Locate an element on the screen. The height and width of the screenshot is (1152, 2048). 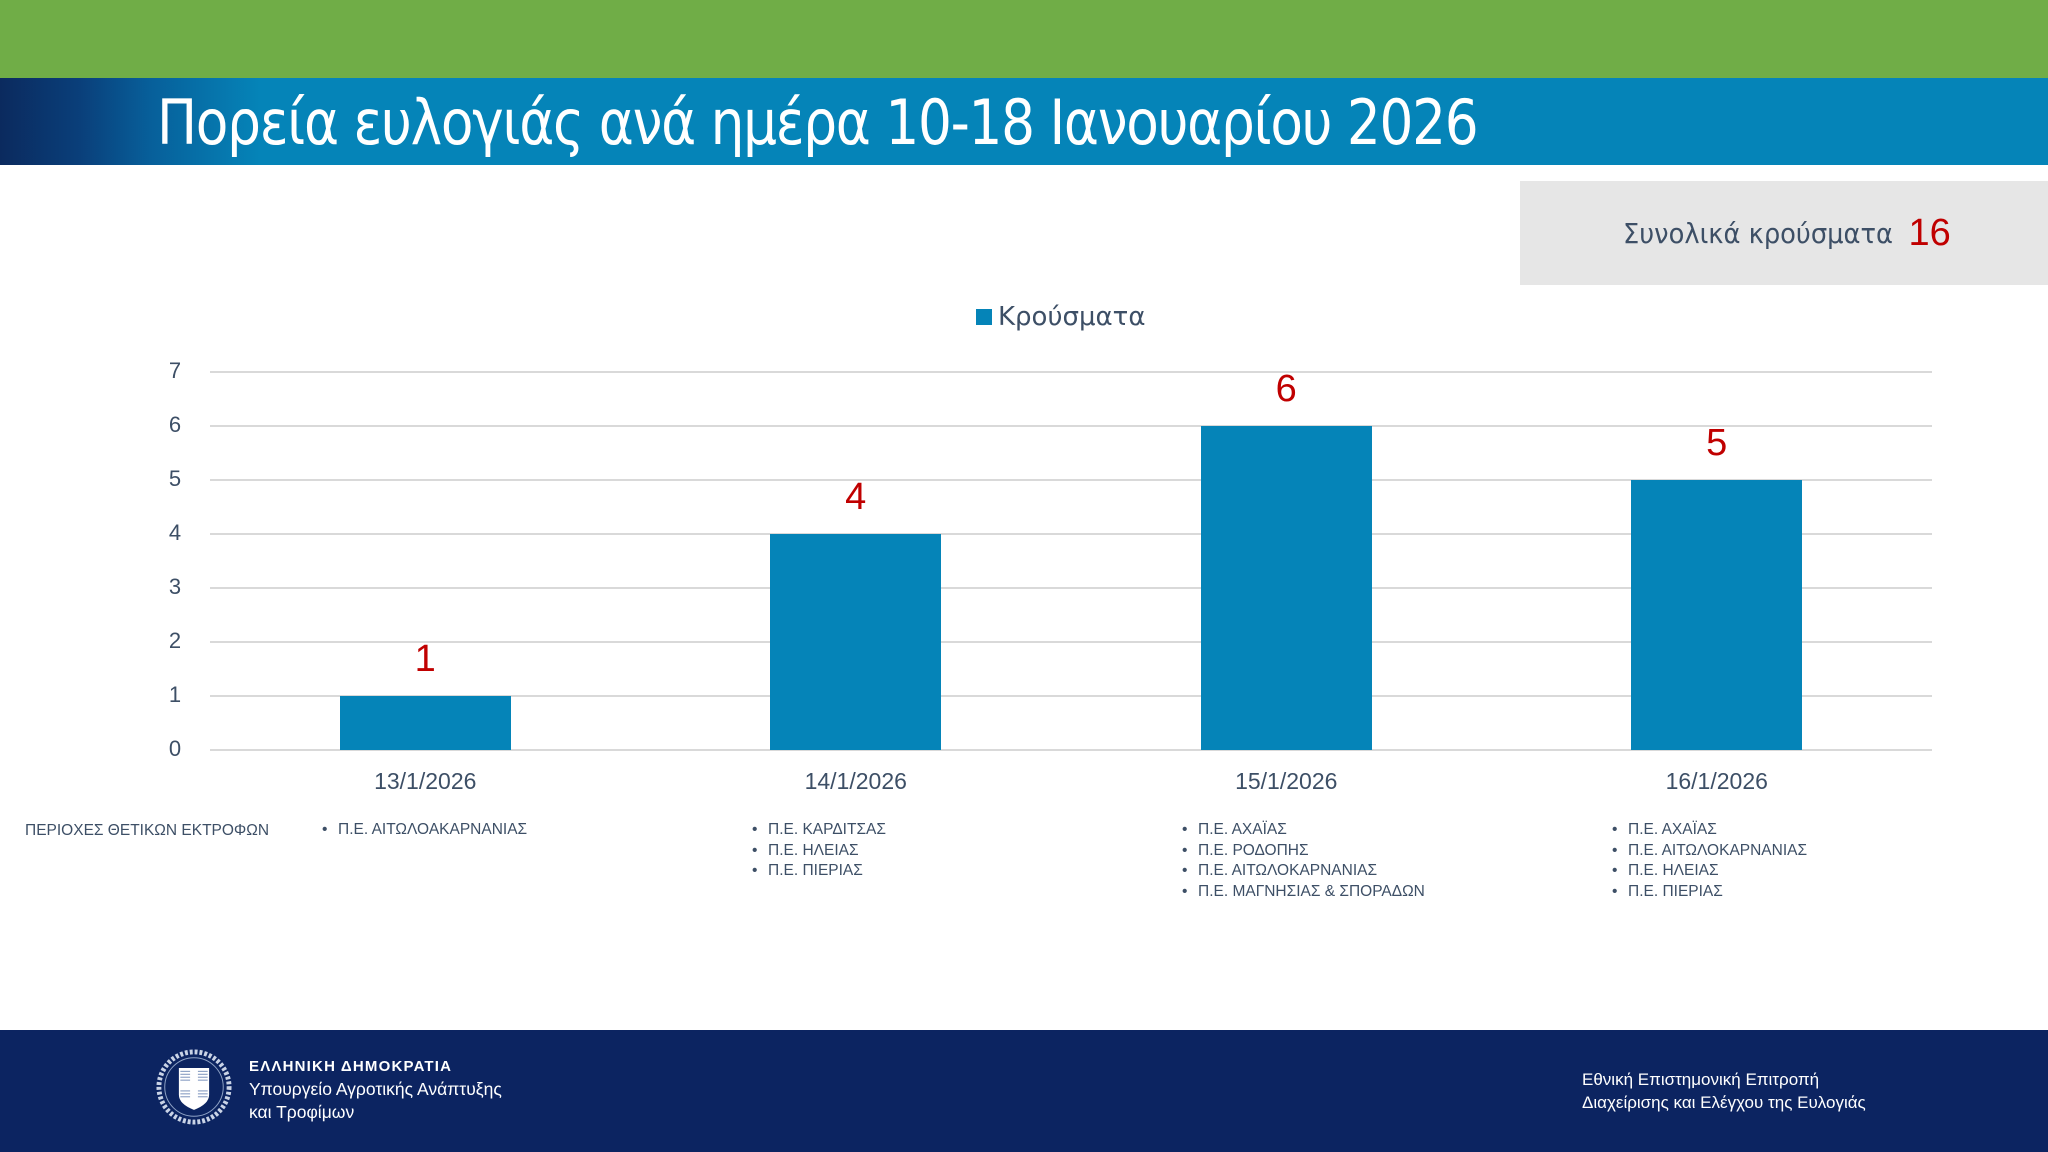
total-cases-label: Συνολικά κρούσματα is located at coordinates (1758, 233).